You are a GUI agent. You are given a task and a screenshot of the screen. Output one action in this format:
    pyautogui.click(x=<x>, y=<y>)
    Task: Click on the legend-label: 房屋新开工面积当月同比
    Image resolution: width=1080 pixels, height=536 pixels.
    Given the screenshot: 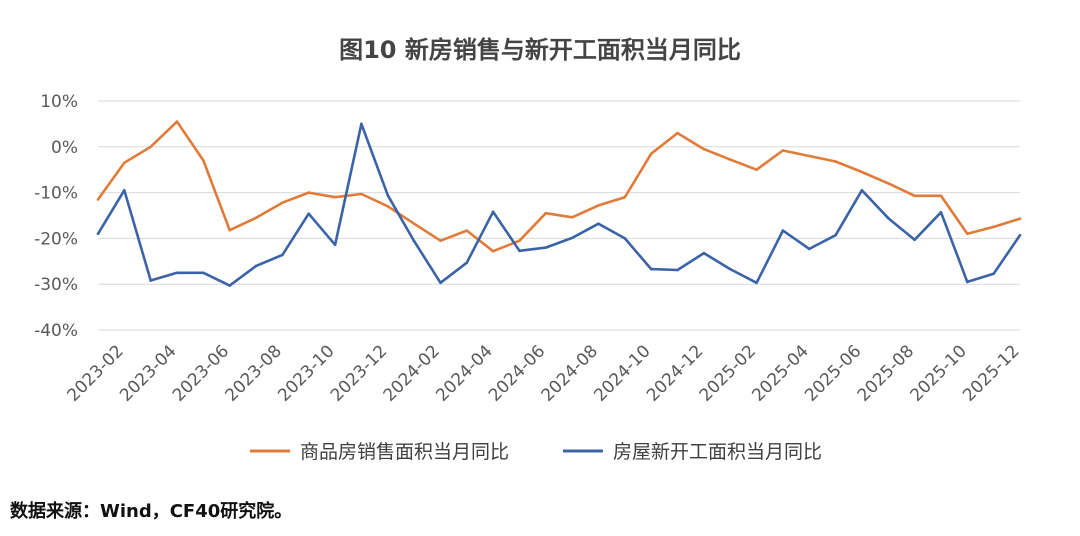 What is the action you would take?
    pyautogui.click(x=717, y=452)
    